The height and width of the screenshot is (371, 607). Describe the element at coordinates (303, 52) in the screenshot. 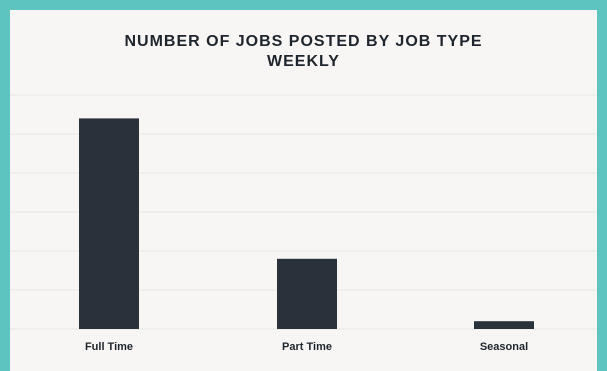

I see `chart-title: NUMBER OF JOBS POSTED BY JOB TYPE WEEKLY` at that location.